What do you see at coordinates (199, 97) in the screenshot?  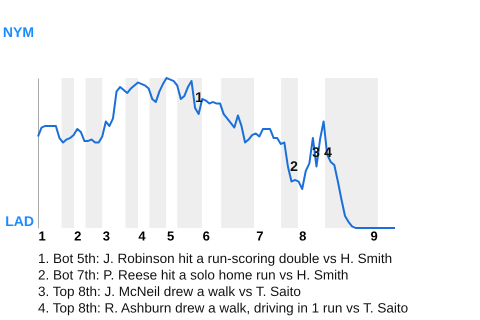 I see `annotation: 1` at bounding box center [199, 97].